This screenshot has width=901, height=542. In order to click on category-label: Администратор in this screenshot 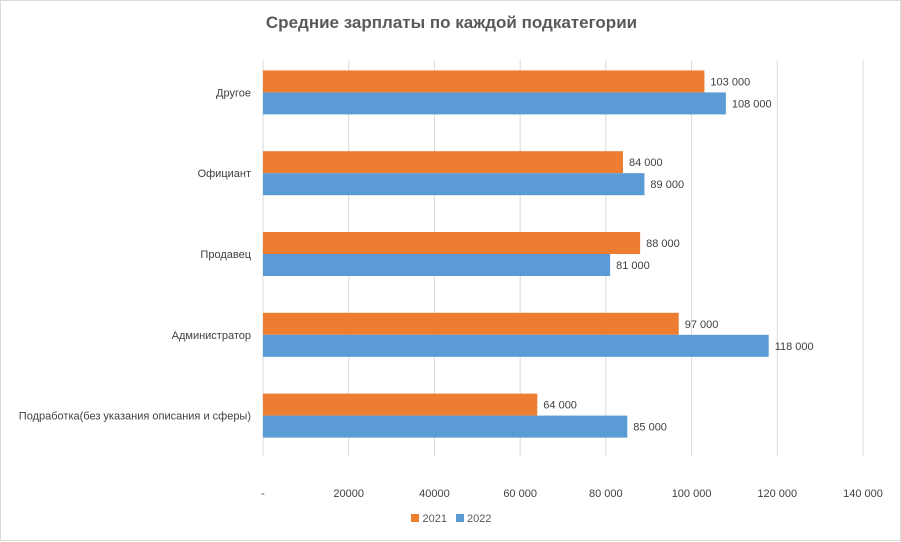, I will do `click(211, 336)`.